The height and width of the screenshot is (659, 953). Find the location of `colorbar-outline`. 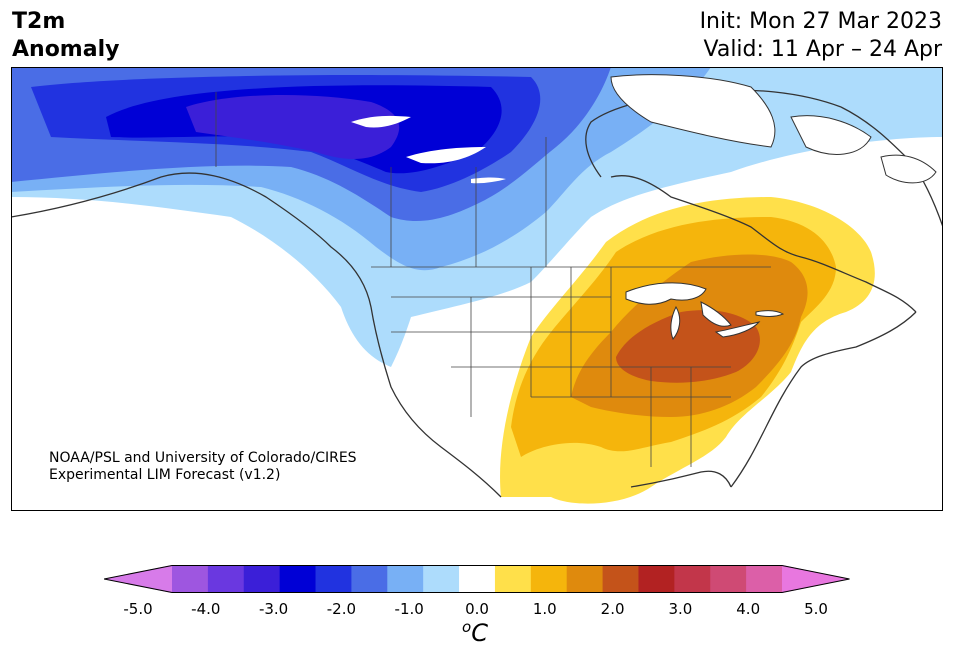

colorbar-outline is located at coordinates (477, 579).